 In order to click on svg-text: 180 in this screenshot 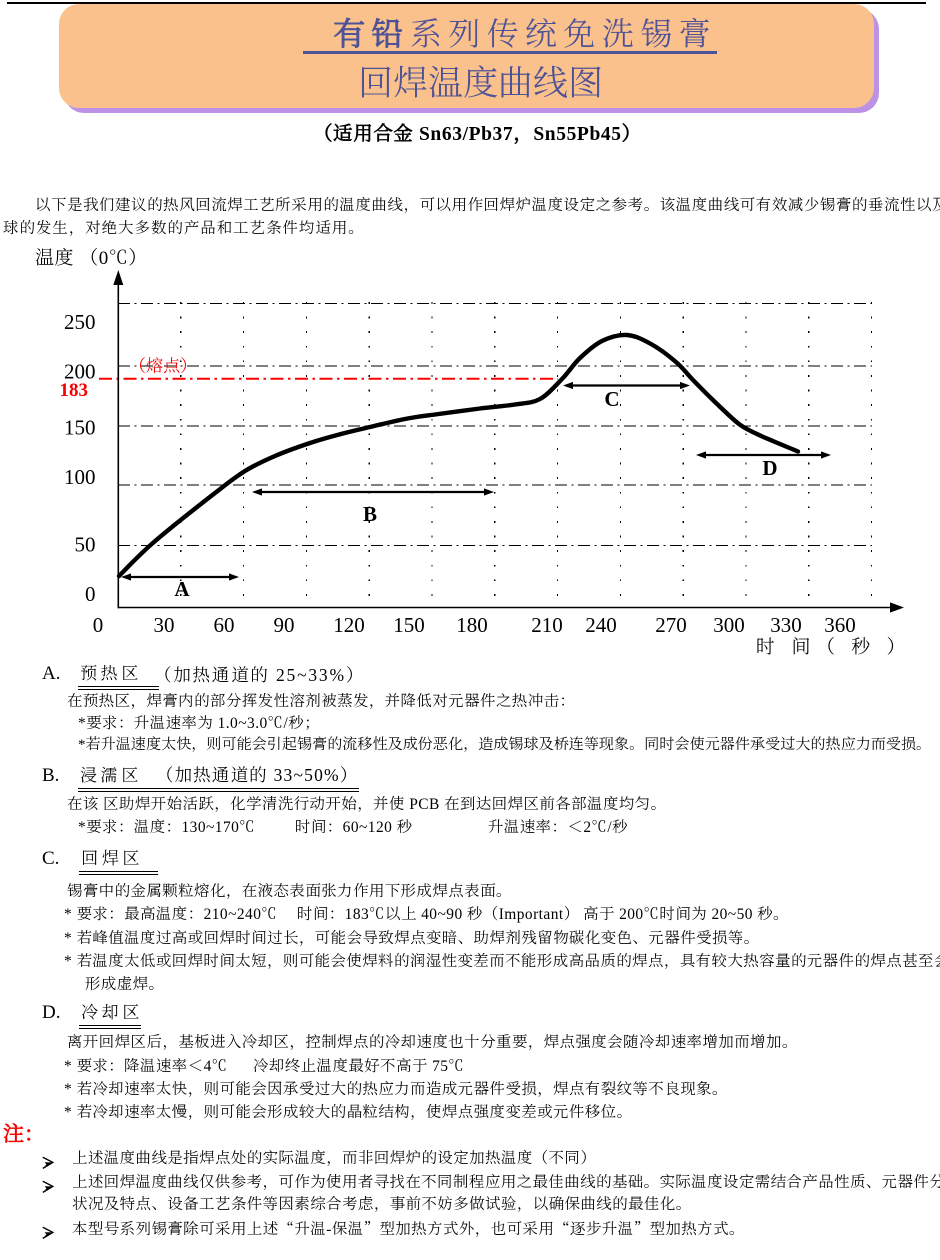, I will do `click(472, 625)`.